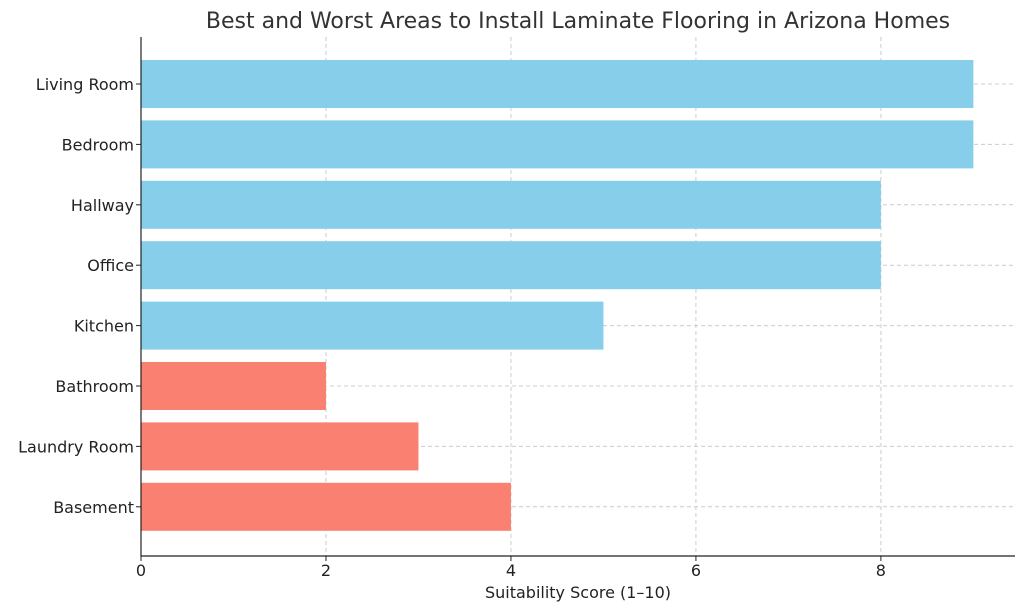  Describe the element at coordinates (511, 265) in the screenshot. I see `bar-office` at that location.